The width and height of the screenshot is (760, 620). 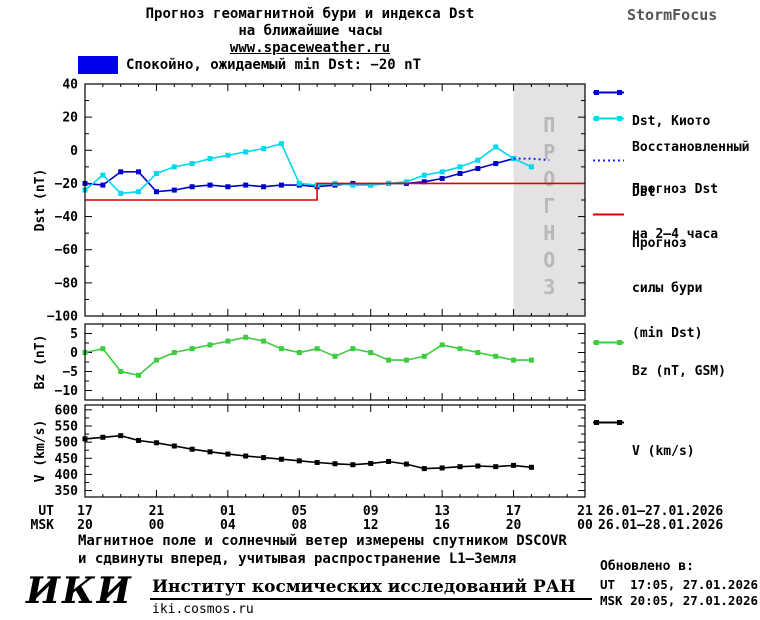 I want to click on legend-label: Dst, Киото, so click(x=671, y=121).